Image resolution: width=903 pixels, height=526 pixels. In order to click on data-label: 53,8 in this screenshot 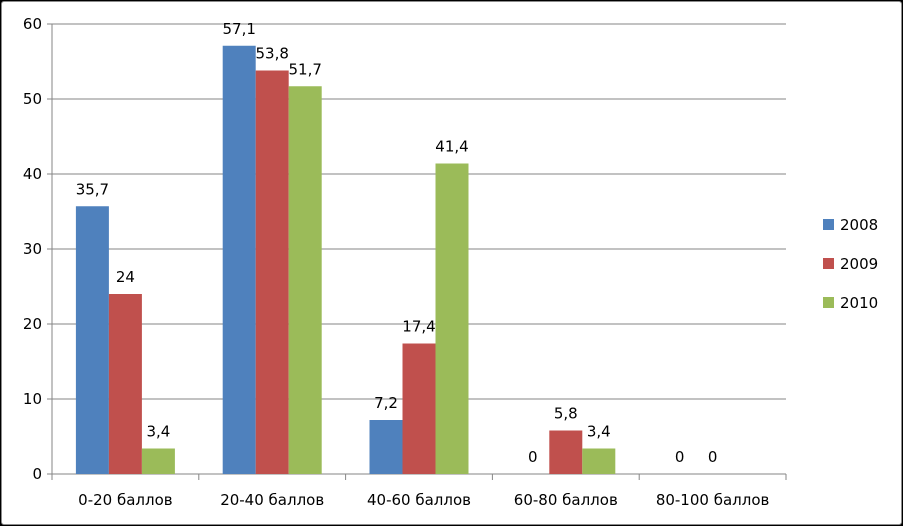, I will do `click(271, 54)`.